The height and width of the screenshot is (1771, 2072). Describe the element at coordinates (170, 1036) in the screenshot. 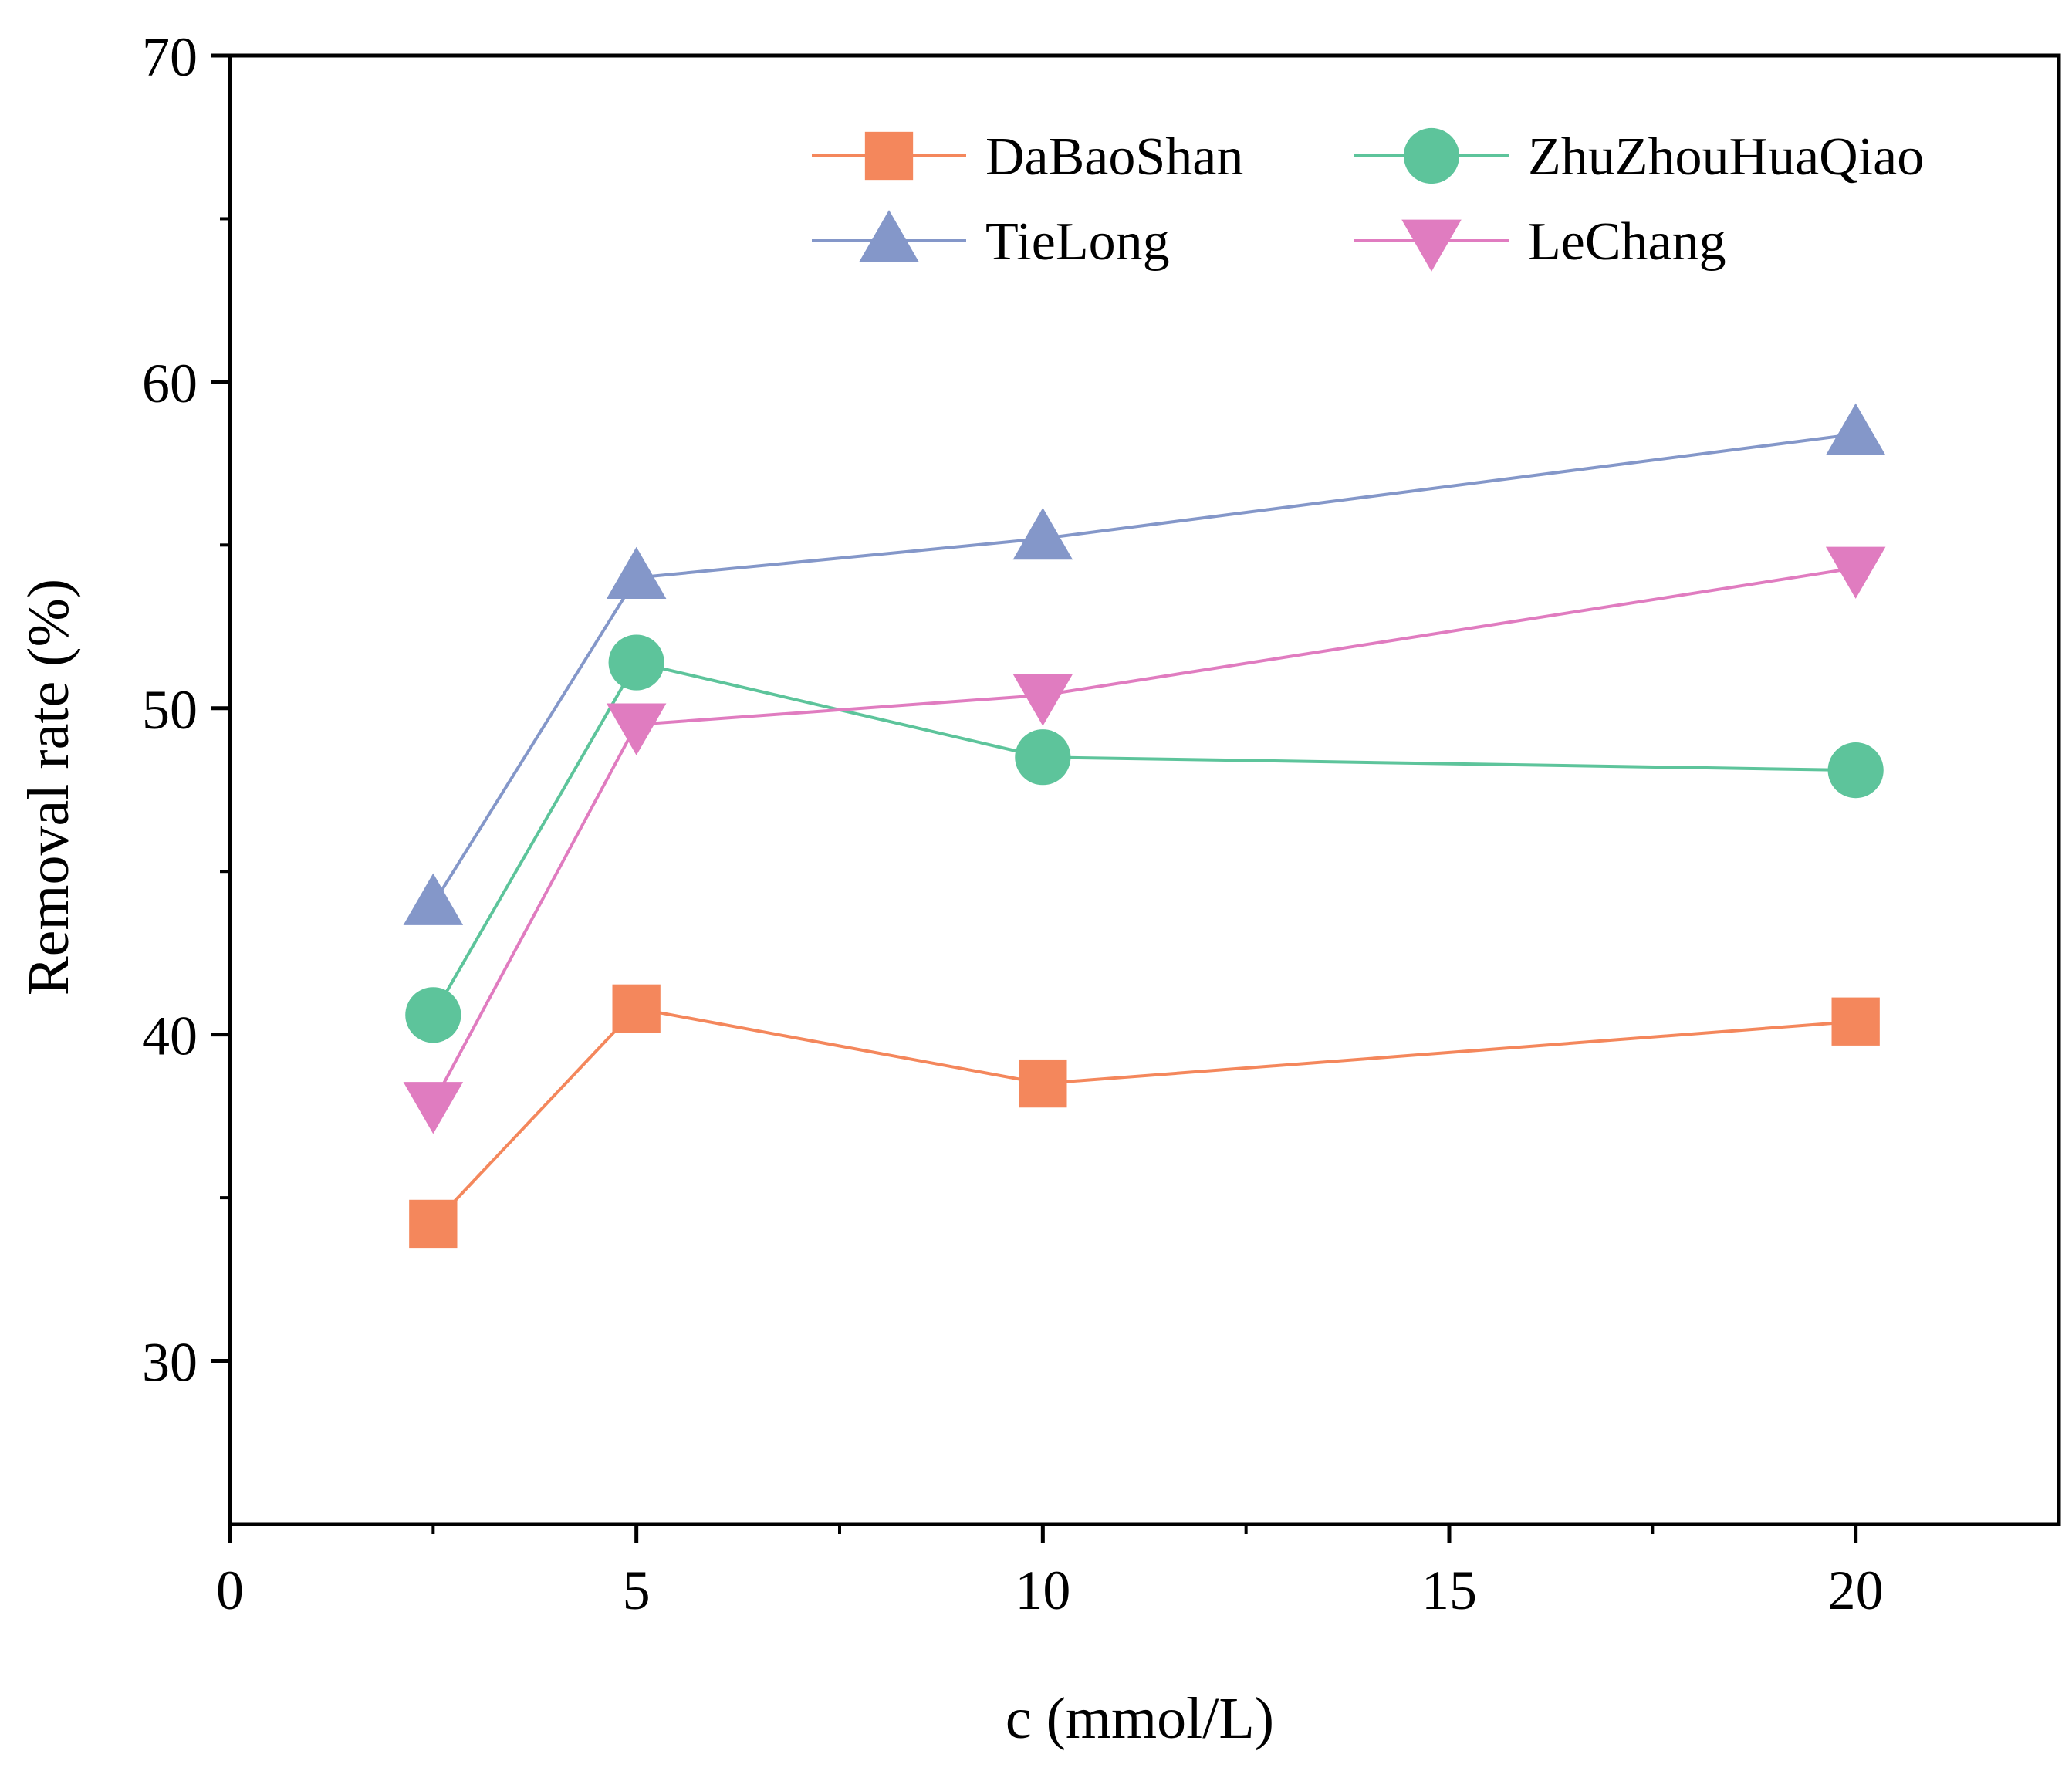

I see `y-tick-label: 40` at that location.